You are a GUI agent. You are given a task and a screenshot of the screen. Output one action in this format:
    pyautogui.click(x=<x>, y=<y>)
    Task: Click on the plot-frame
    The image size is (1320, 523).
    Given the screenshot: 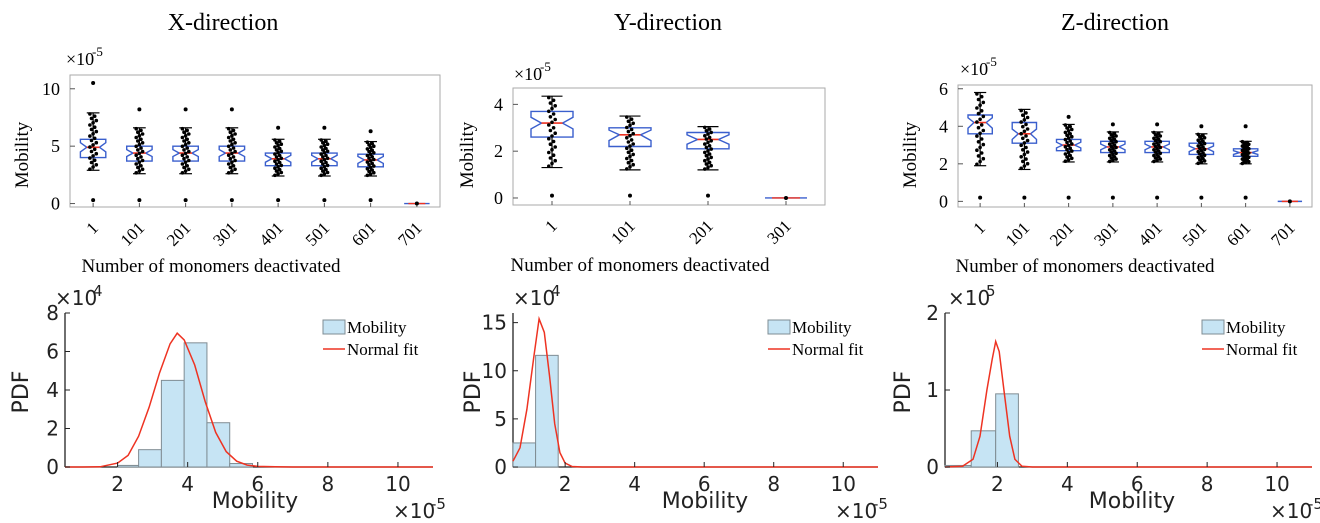 What is the action you would take?
    pyautogui.click(x=255, y=141)
    